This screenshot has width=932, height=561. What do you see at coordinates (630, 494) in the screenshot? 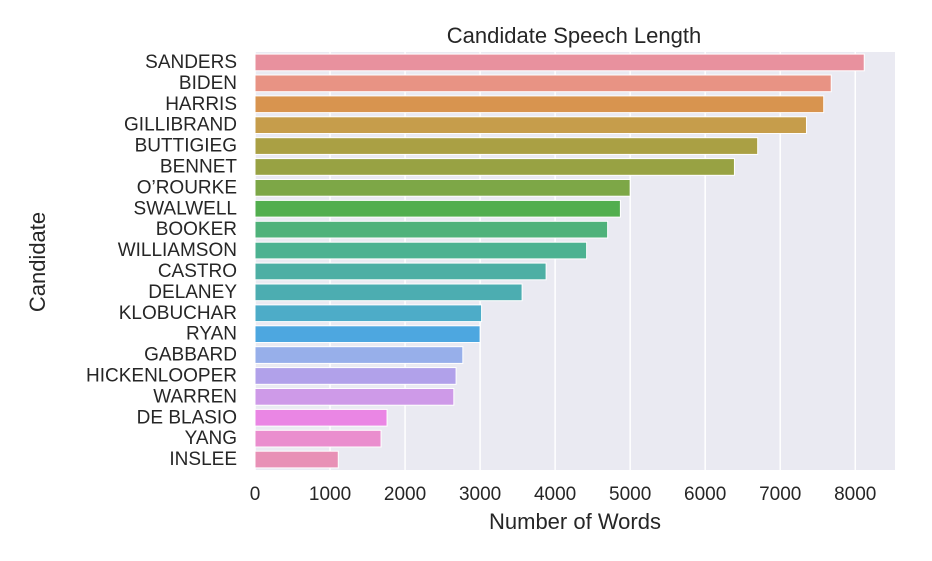
I see `x-tick-label: 5000` at bounding box center [630, 494].